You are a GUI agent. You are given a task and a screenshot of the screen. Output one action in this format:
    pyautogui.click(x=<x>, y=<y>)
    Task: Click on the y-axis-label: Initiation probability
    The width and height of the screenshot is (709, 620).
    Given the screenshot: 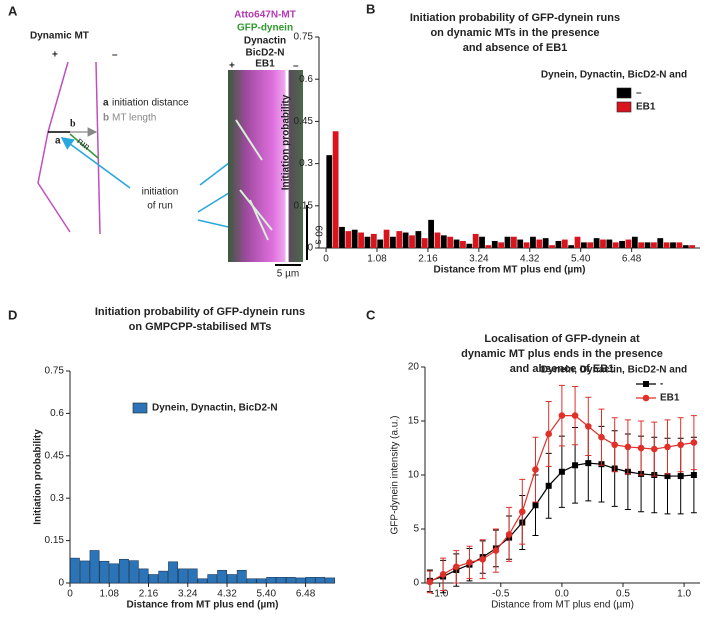 What is the action you would take?
    pyautogui.click(x=38, y=477)
    